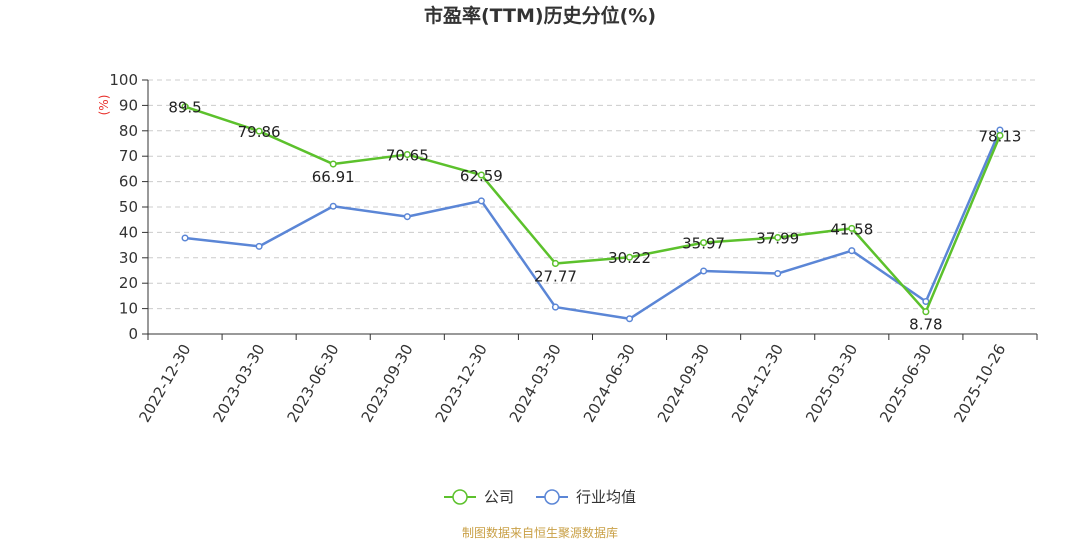  Describe the element at coordinates (905, 383) in the screenshot. I see `x-tick-label: 2025-06-30` at that location.